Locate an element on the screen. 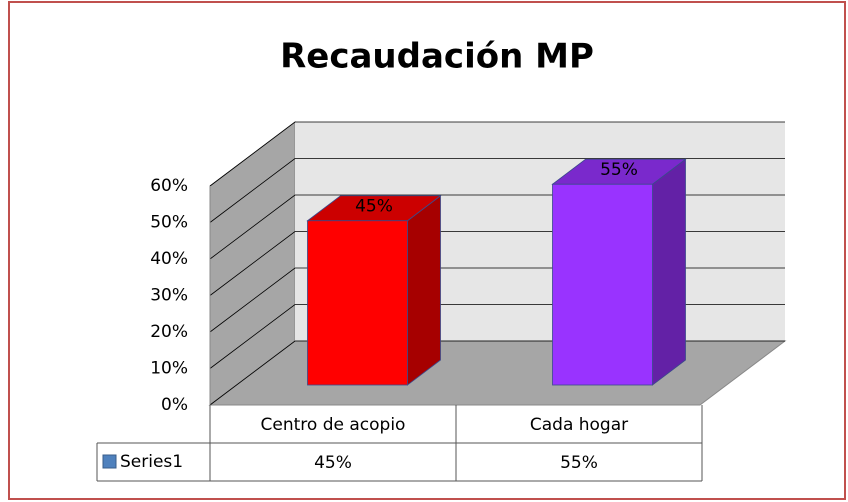 This screenshot has height=502, width=848. y-tick-label: 0% is located at coordinates (174, 405).